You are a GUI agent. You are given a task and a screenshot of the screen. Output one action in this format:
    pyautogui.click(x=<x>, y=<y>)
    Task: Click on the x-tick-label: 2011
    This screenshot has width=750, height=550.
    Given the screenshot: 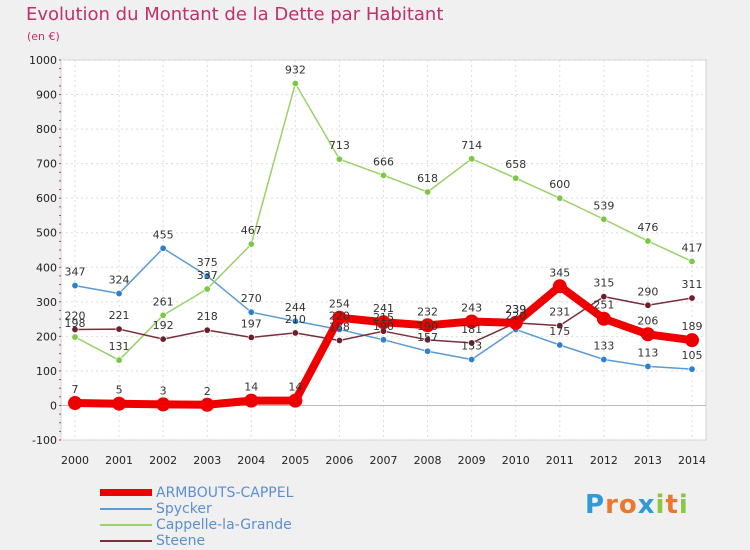 What is the action you would take?
    pyautogui.click(x=560, y=460)
    